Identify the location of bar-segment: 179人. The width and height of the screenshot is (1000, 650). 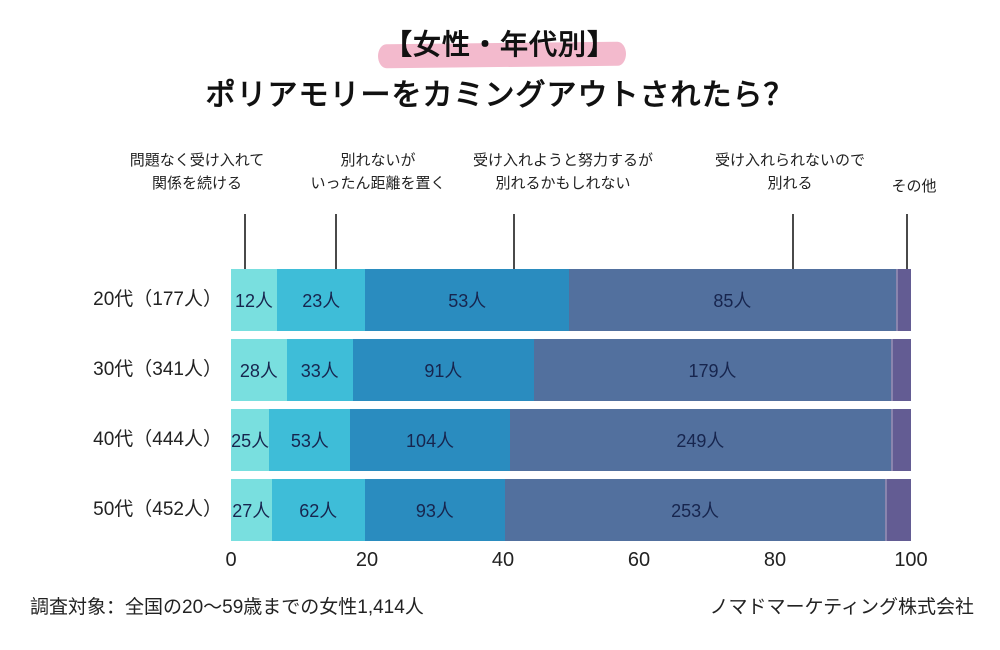
(713, 370).